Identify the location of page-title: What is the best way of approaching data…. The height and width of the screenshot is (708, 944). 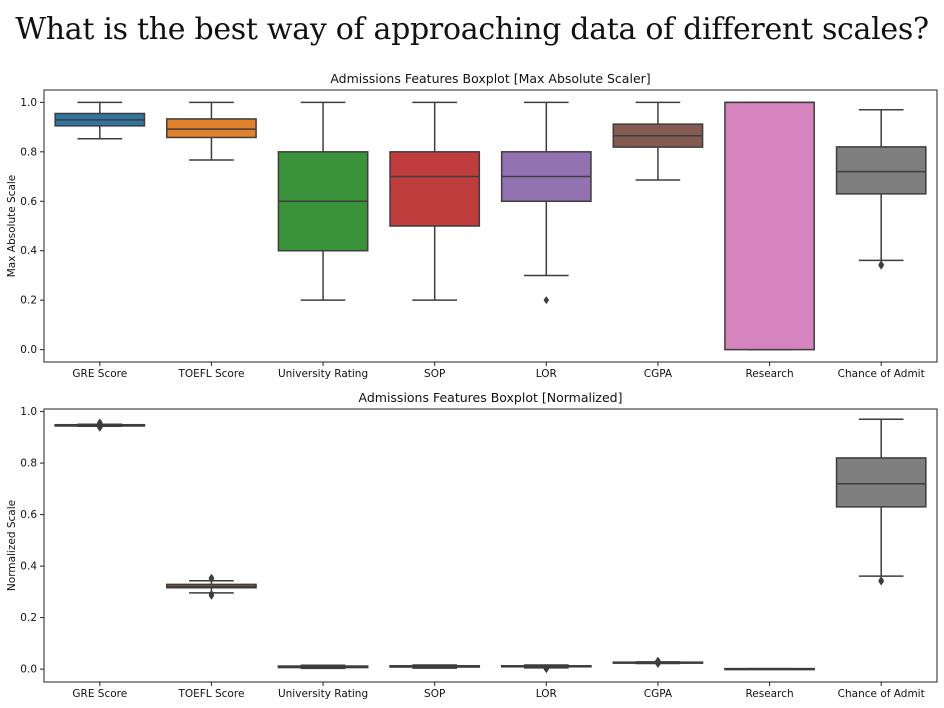
(472, 29).